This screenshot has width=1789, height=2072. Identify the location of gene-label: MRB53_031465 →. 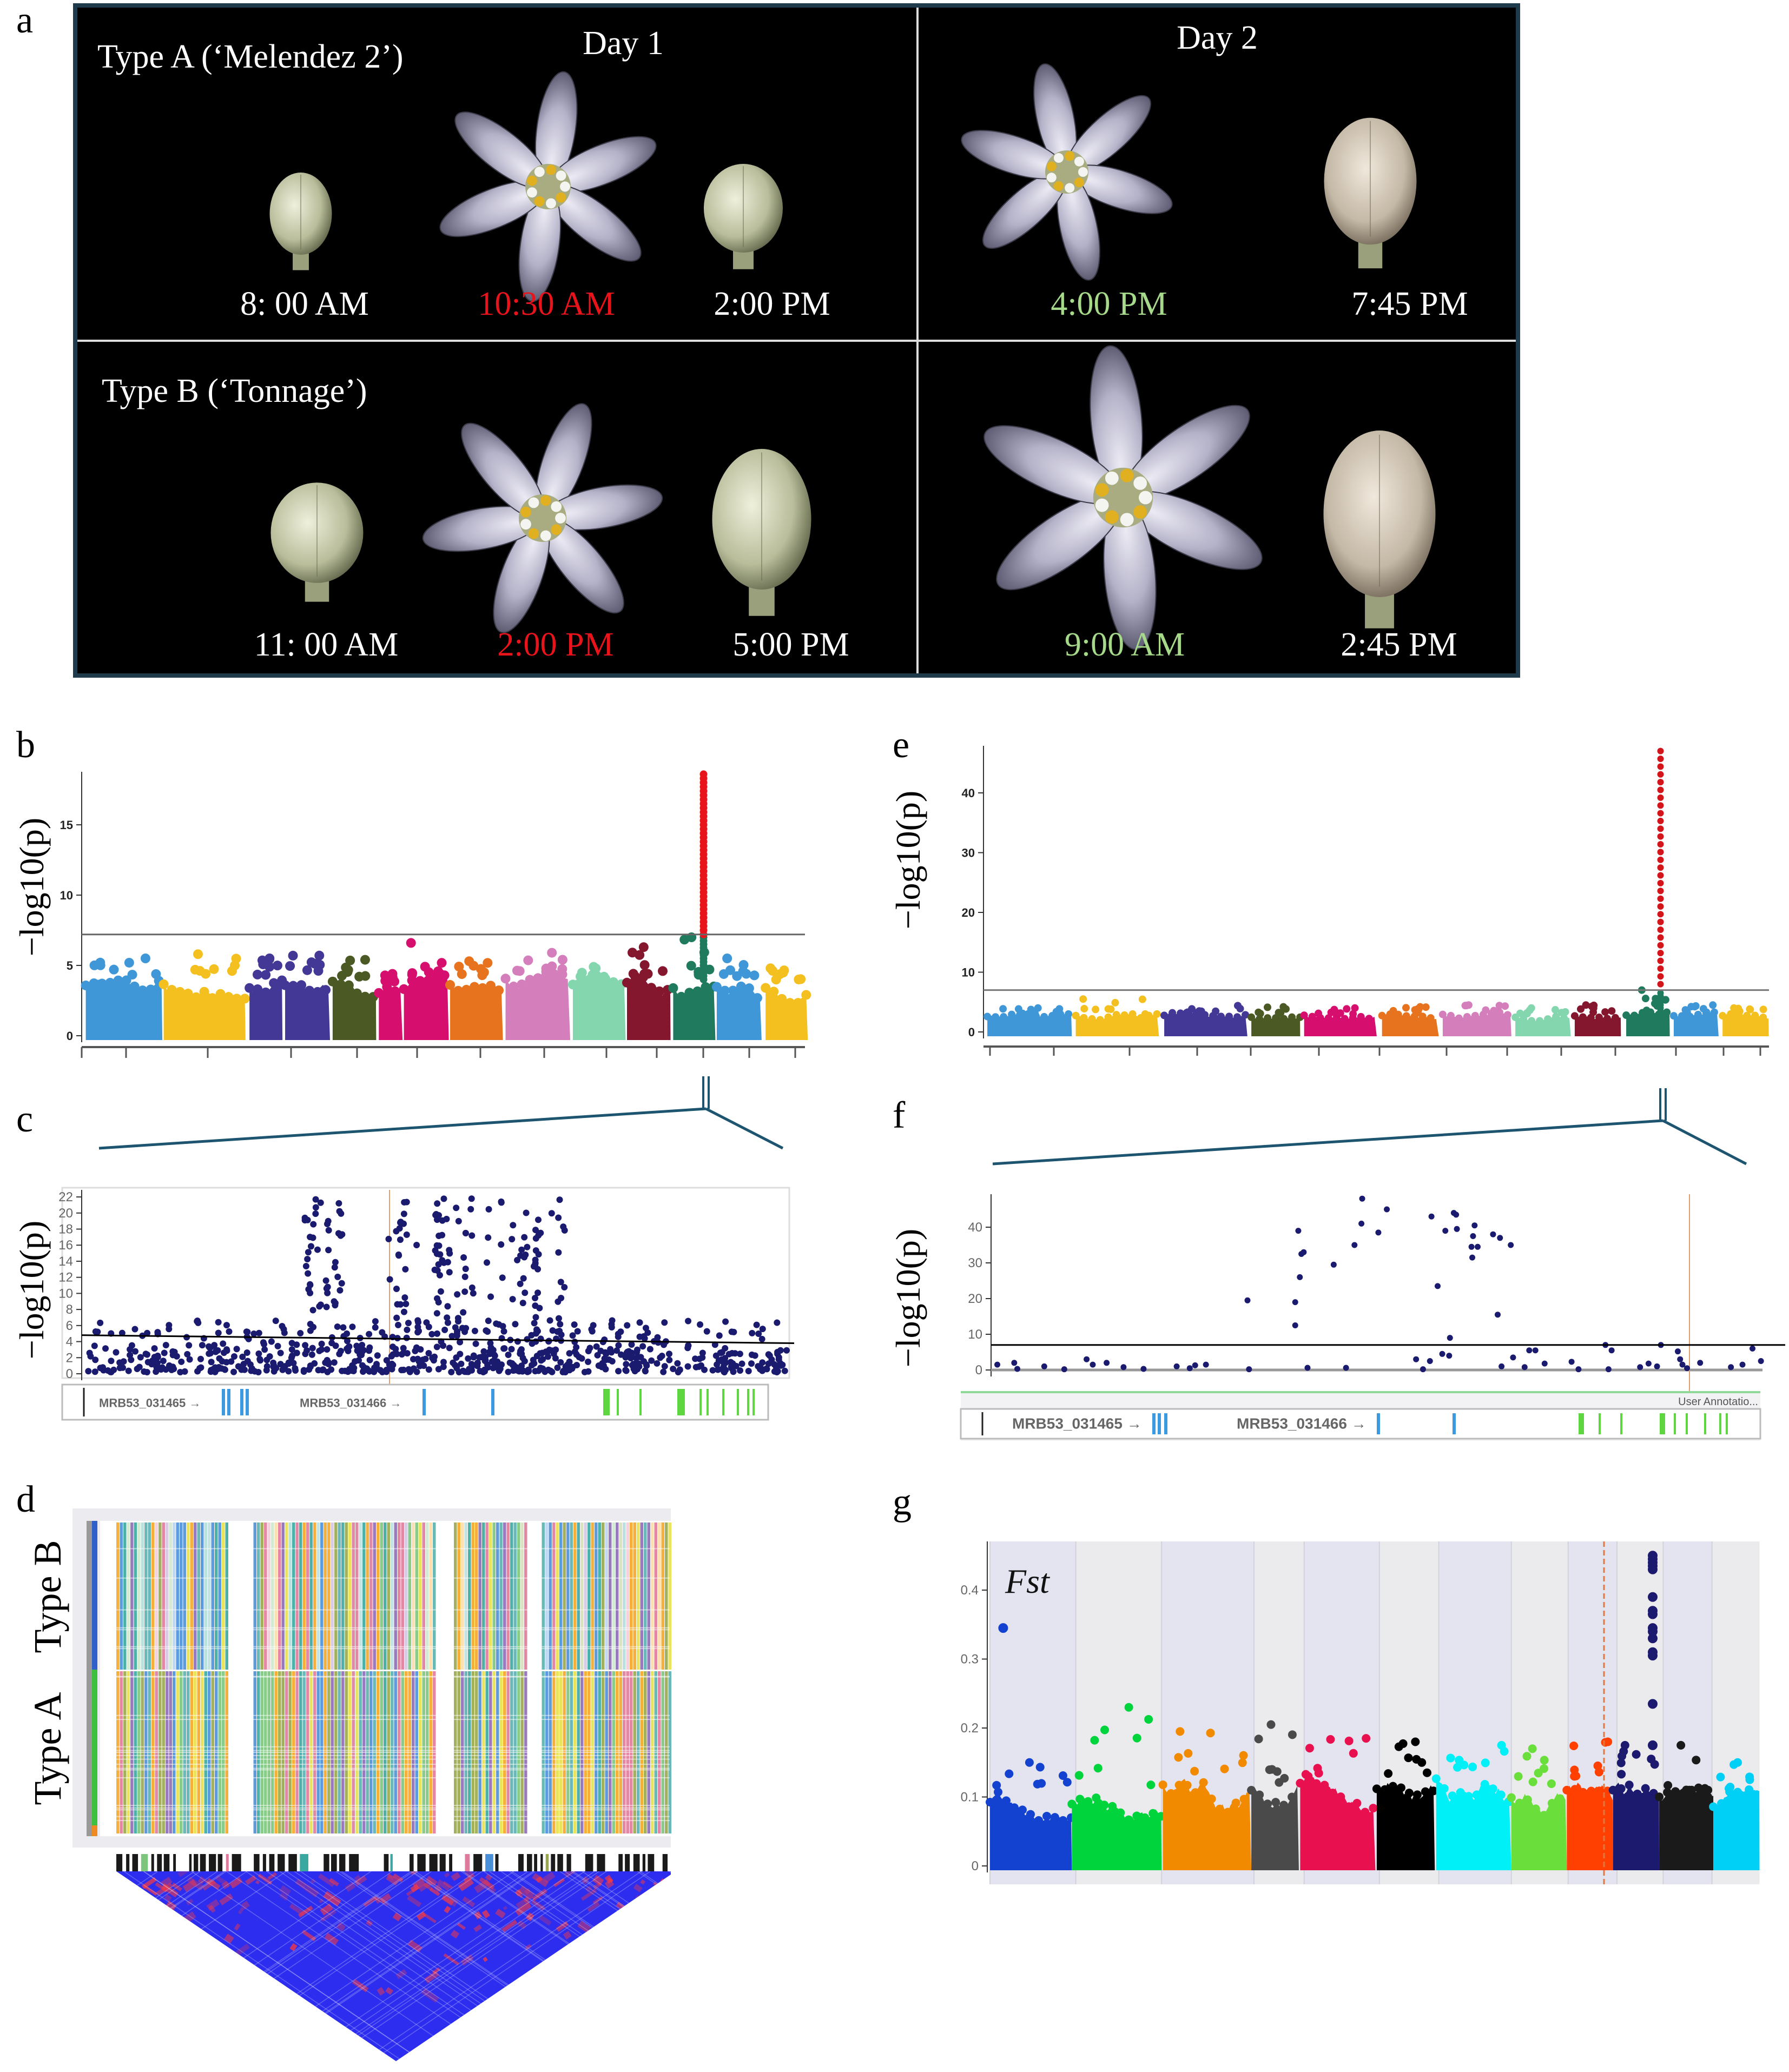
(150, 1403).